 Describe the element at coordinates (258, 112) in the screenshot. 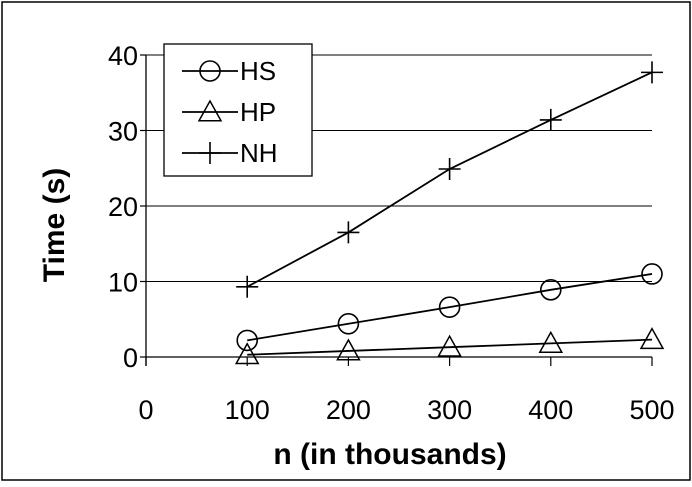

I see `legend-label-hp: HP` at that location.